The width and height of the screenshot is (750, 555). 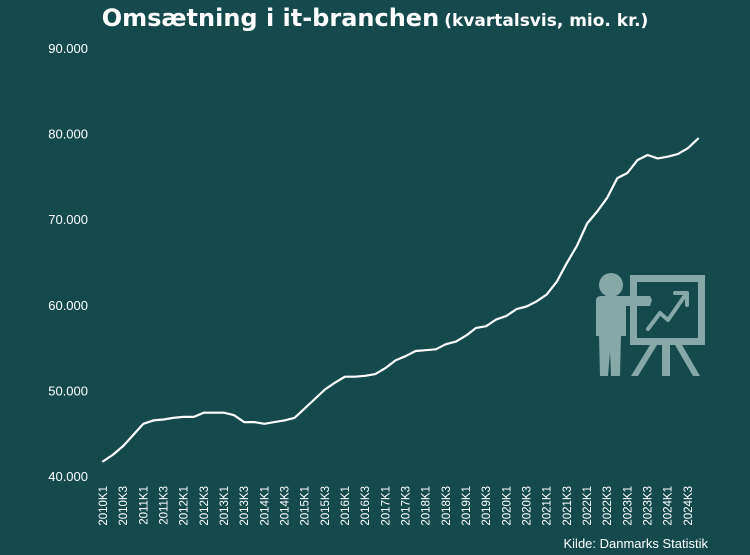 What do you see at coordinates (528, 506) in the screenshot?
I see `x-tick-label: 2020K3` at bounding box center [528, 506].